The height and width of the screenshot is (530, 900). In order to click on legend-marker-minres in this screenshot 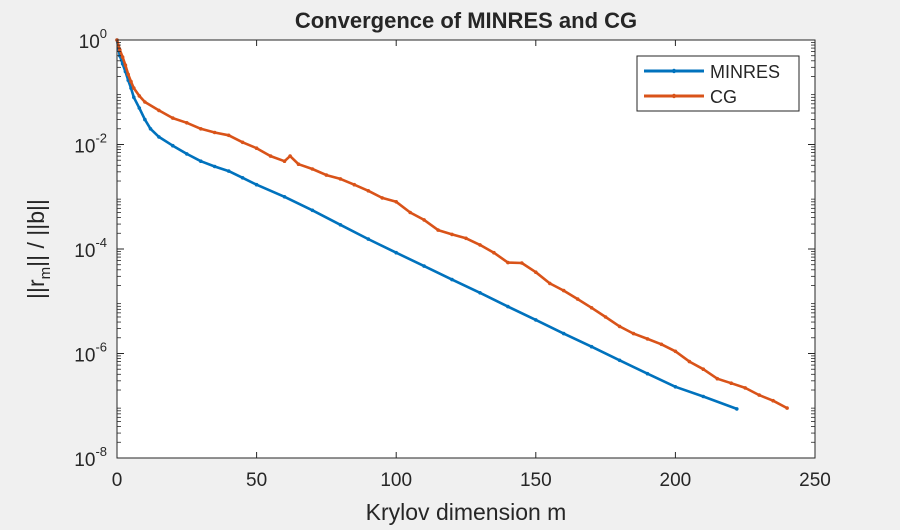, I will do `click(674, 71)`.